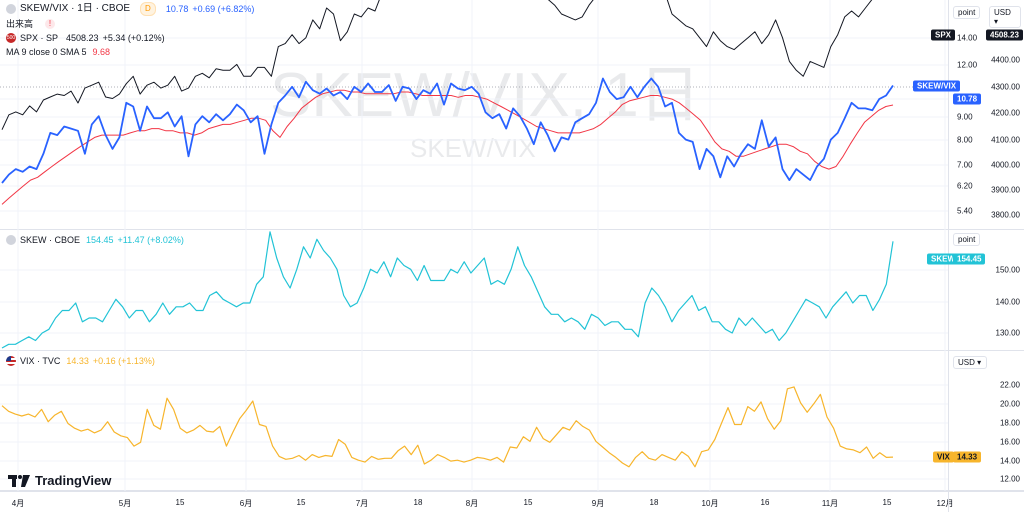  I want to click on legend-spx: 500 SPX · SP 4508.23 +5.34 (+0.12%), so click(85, 38).